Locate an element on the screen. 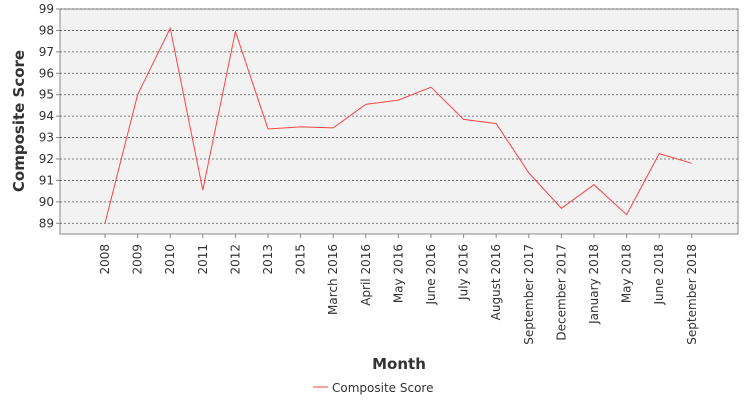 The height and width of the screenshot is (400, 750). x-tick-label: May 2016 is located at coordinates (398, 273).